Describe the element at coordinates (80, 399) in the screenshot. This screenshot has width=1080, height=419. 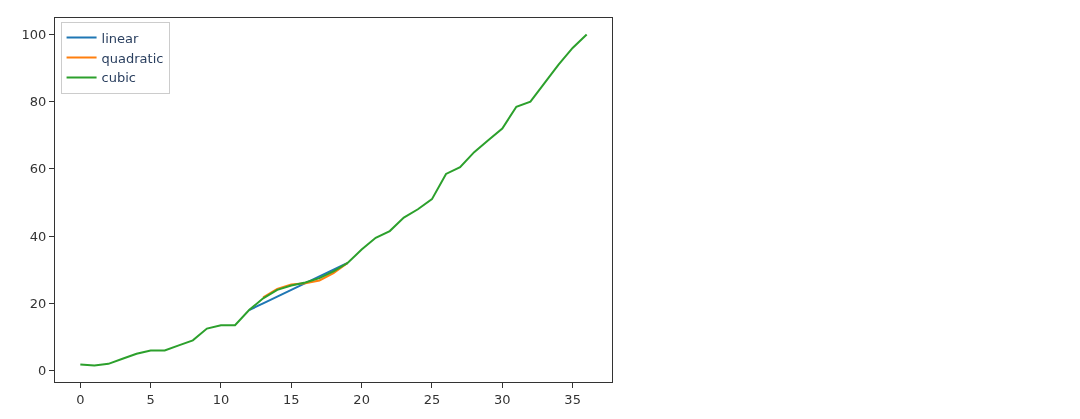
I see `x-tick-label: 0` at that location.